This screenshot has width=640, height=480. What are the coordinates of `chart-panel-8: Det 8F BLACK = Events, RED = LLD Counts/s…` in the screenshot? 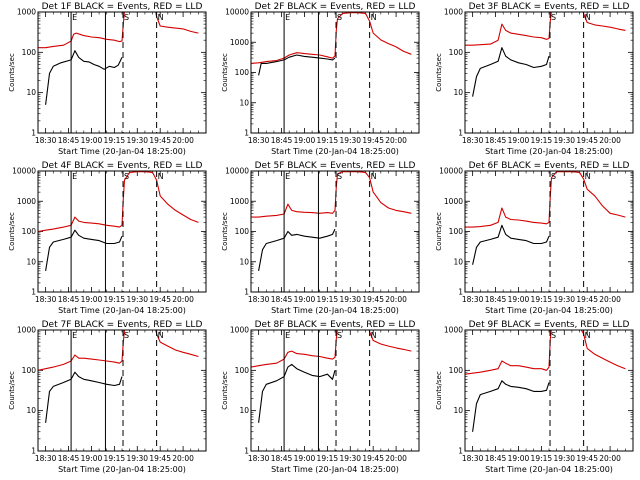 It's located at (320, 397).